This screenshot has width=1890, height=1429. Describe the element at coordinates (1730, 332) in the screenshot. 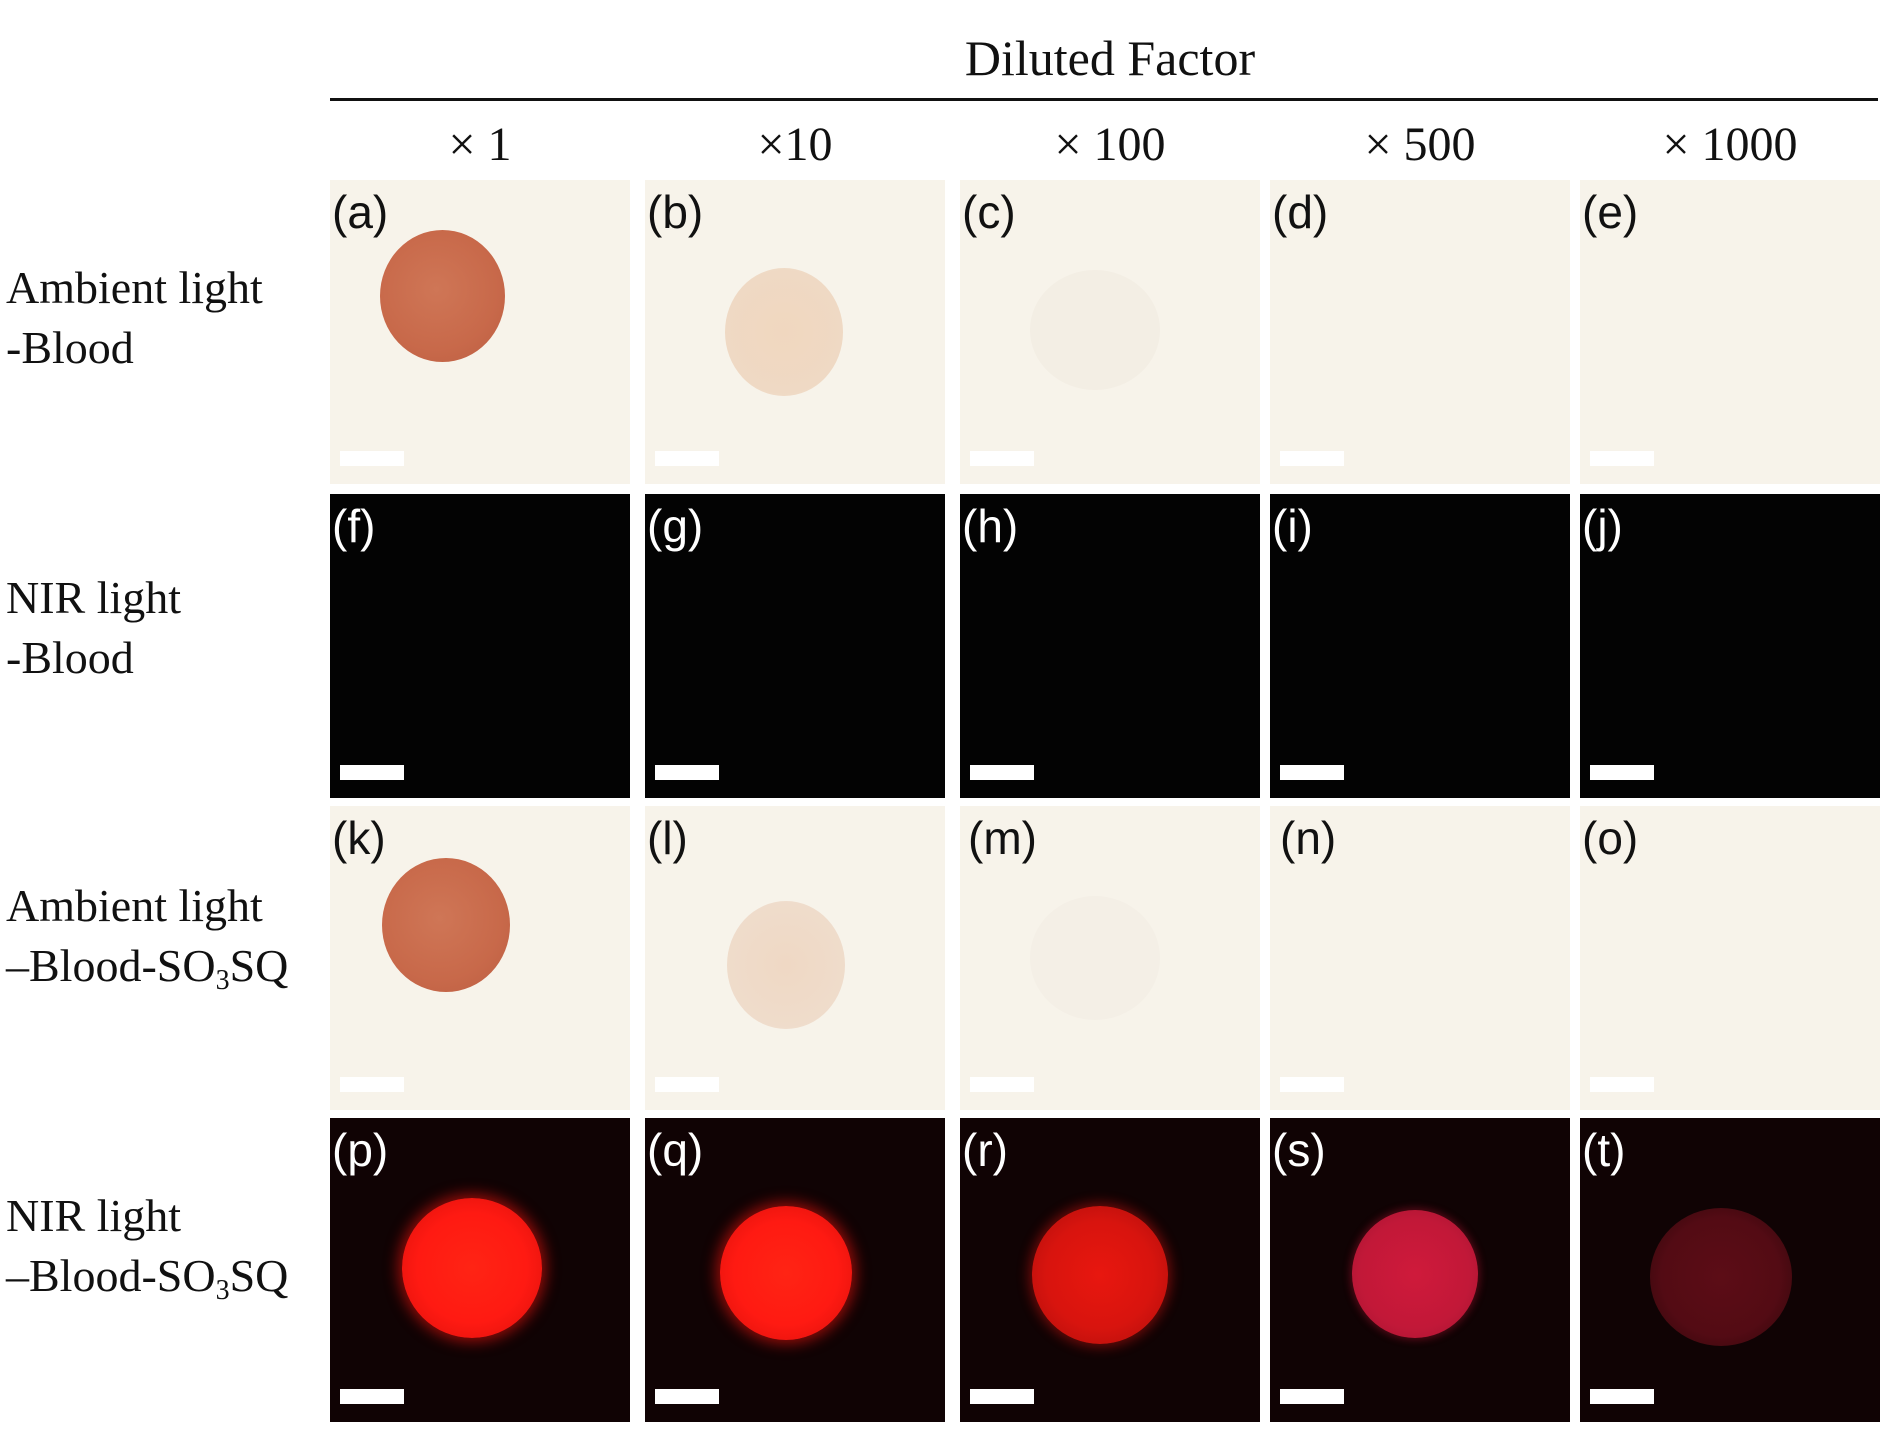

I see `panel-e: (e)` at that location.